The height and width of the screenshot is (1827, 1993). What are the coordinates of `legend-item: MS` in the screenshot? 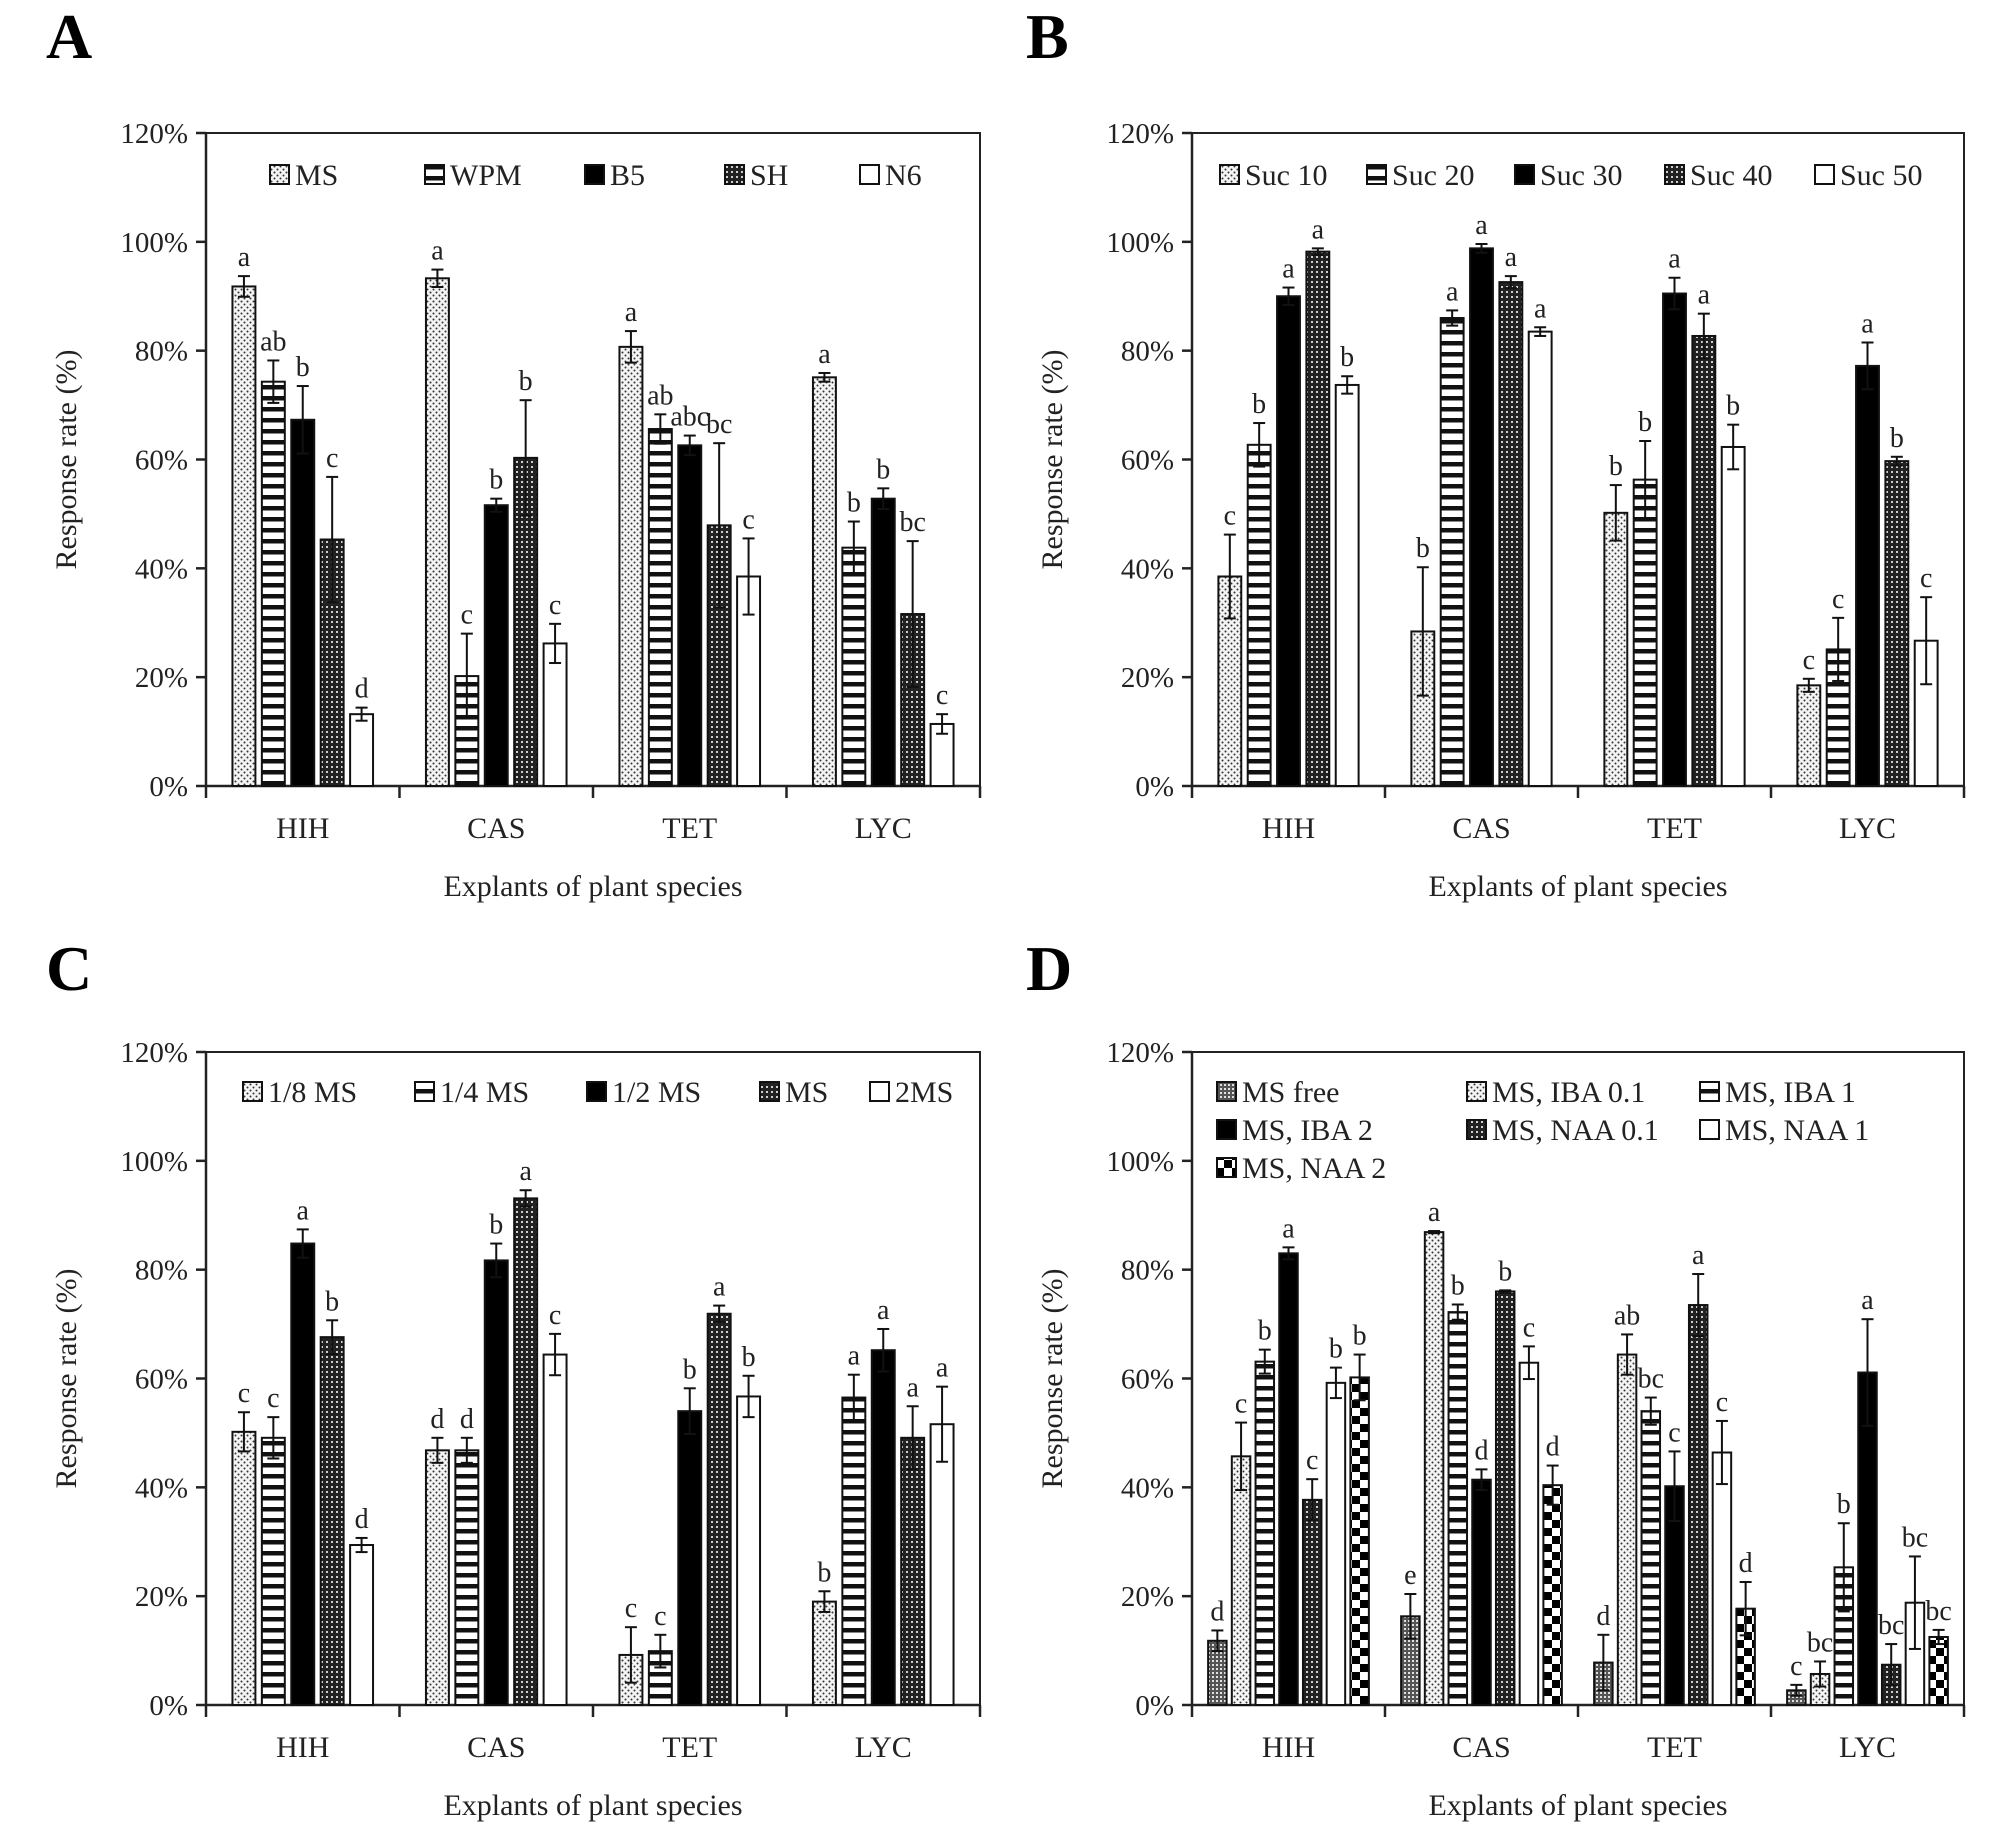 It's located at (303, 175).